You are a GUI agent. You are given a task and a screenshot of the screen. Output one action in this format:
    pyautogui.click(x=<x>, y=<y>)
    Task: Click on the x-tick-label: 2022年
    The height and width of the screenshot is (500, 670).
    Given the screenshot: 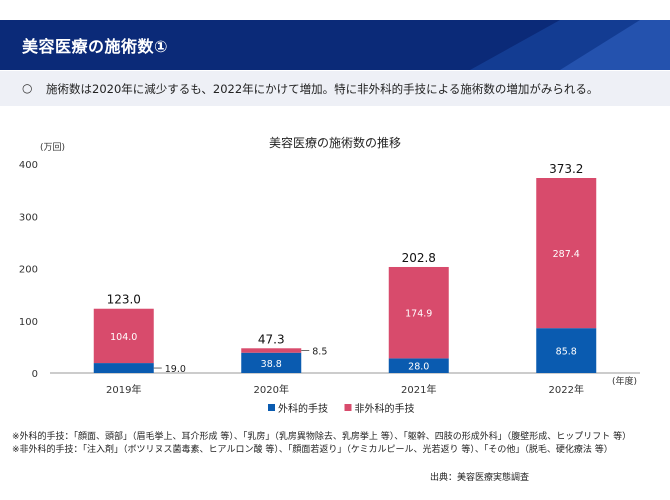 What is the action you would take?
    pyautogui.click(x=566, y=389)
    